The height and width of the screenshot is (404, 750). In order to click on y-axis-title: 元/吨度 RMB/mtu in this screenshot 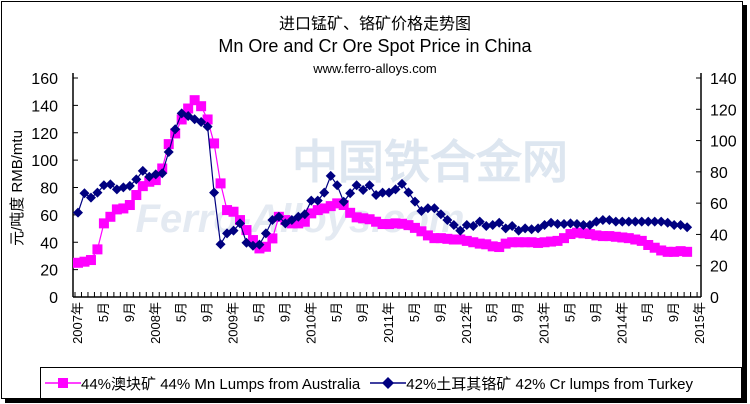, I will do `click(17, 188)`.